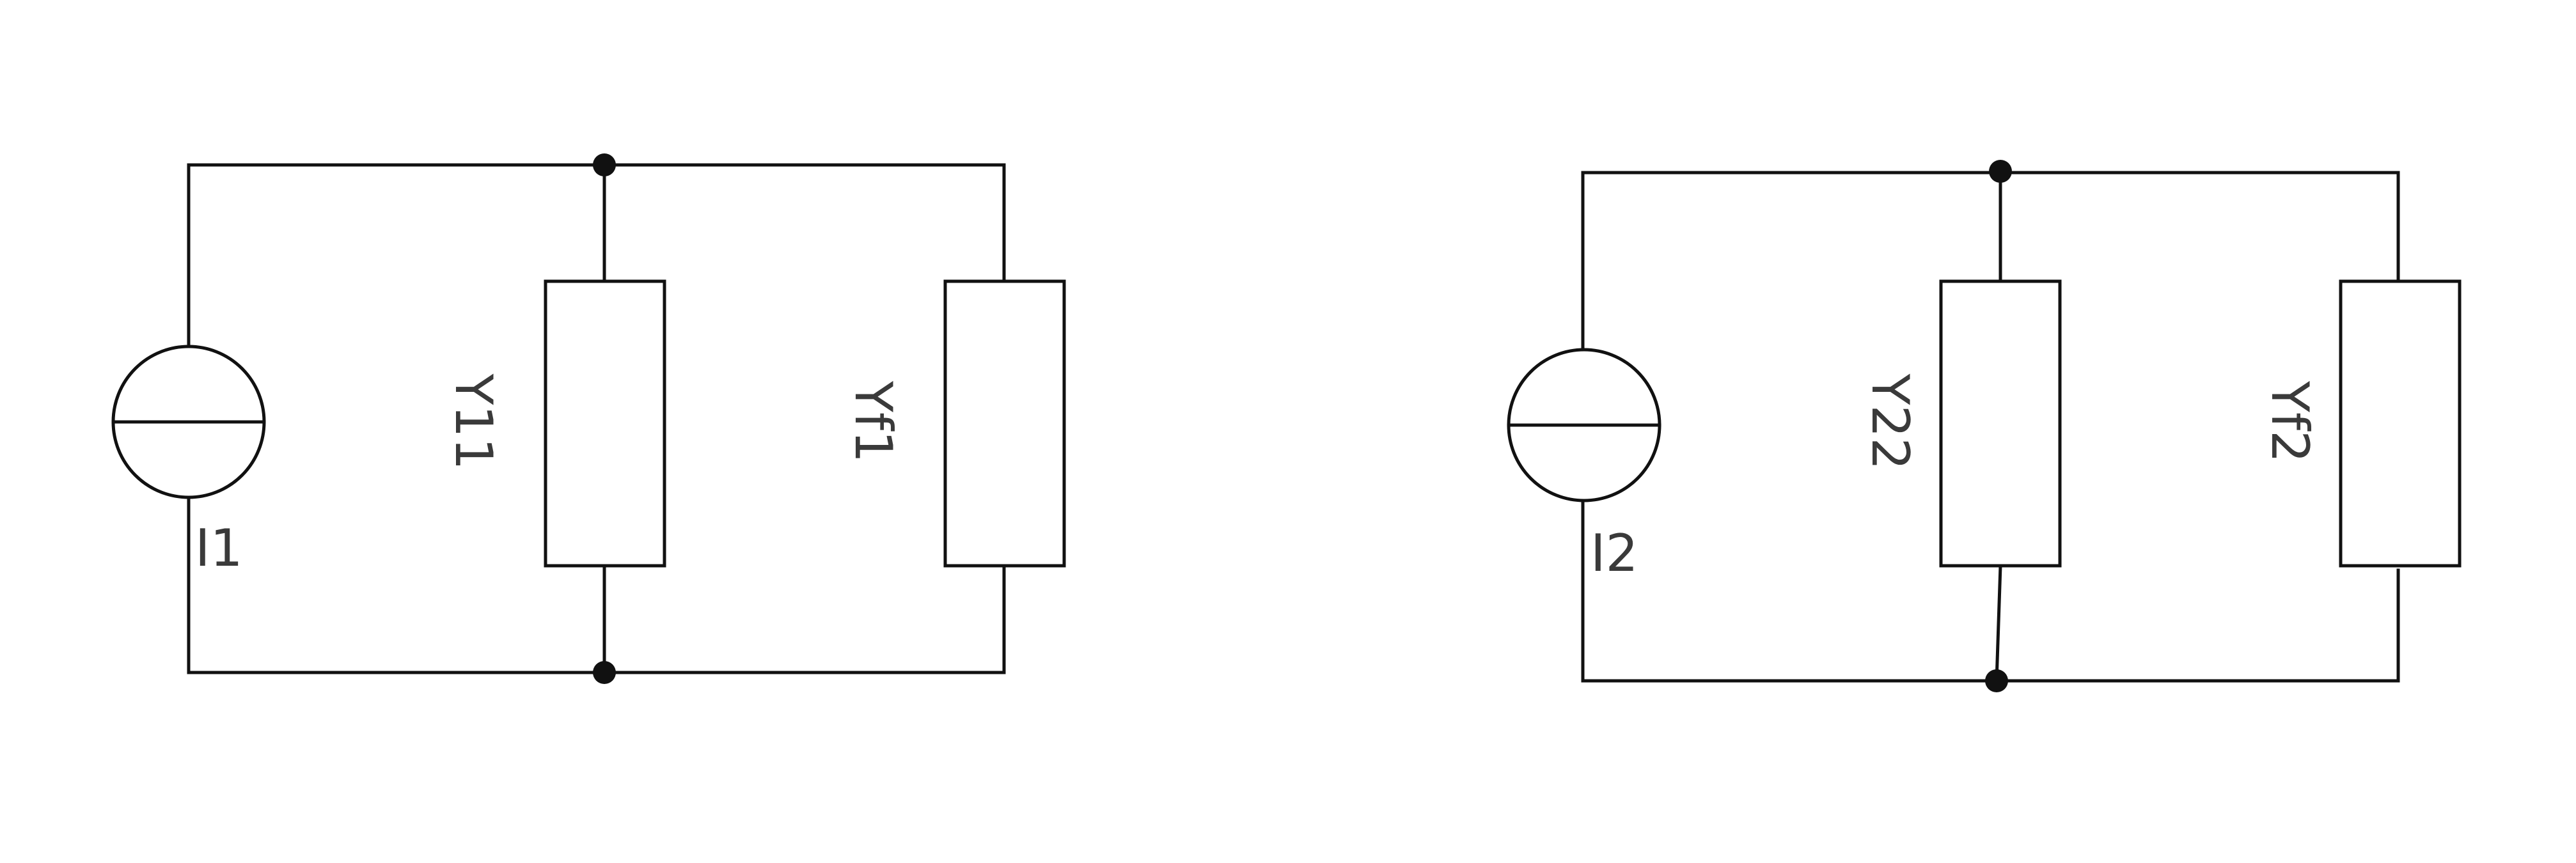  Describe the element at coordinates (188, 422) in the screenshot. I see `circuit-1-current-source` at that location.